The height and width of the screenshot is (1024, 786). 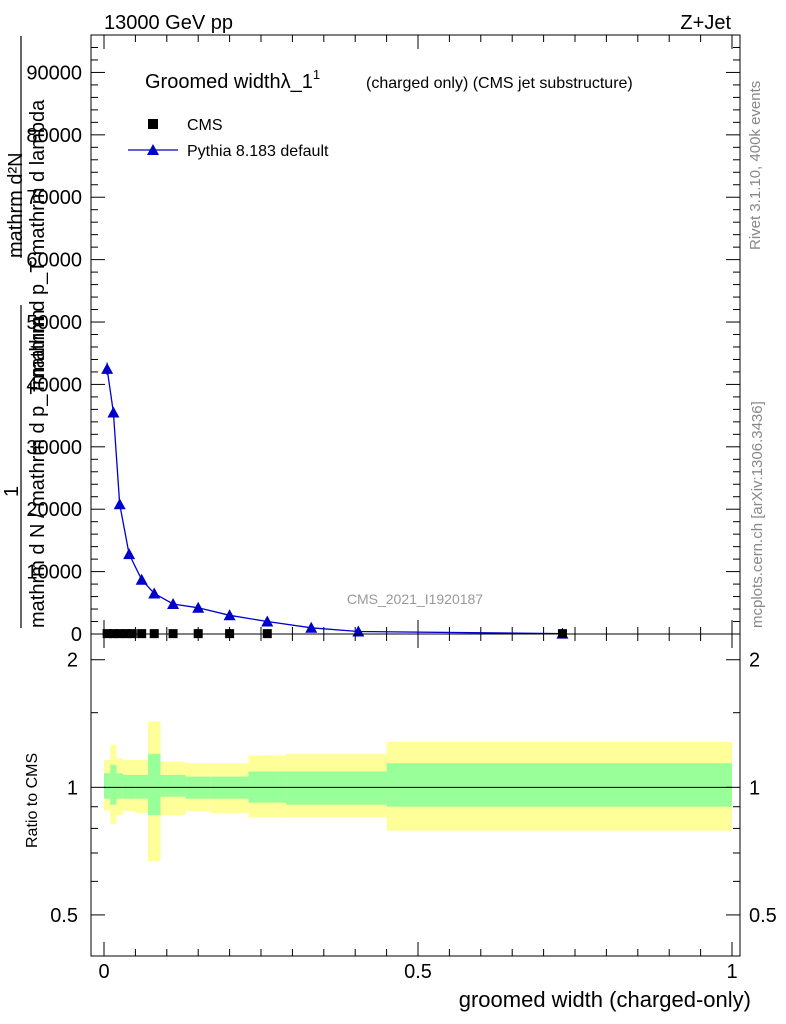 I want to click on svg-text: Groomed widthλ_11, so click(x=232, y=80).